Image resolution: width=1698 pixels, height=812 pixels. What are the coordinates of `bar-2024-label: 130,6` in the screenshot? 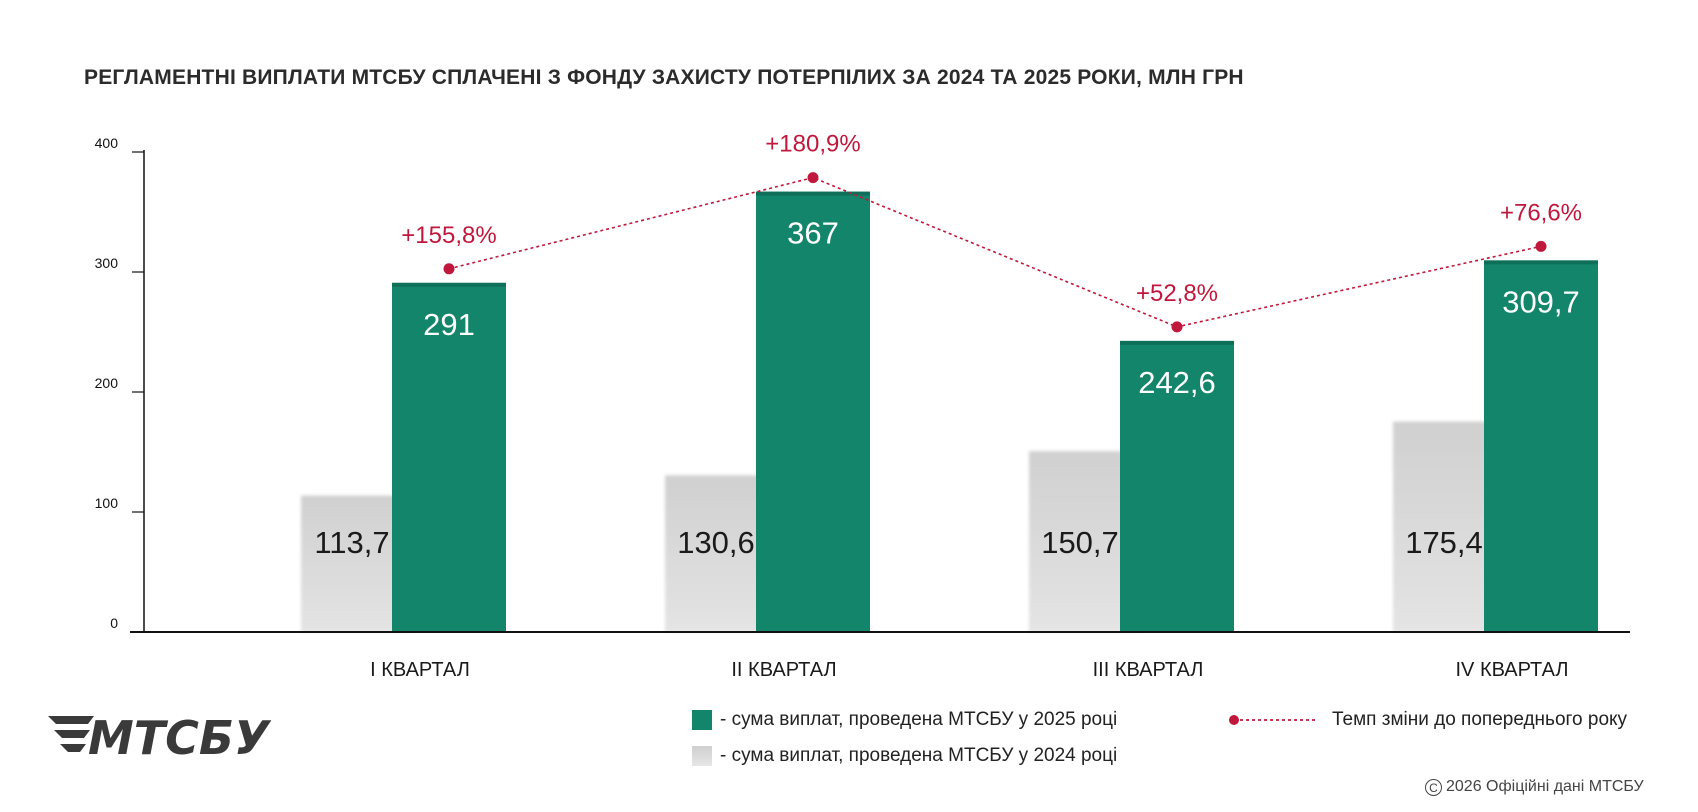 It's located at (716, 542).